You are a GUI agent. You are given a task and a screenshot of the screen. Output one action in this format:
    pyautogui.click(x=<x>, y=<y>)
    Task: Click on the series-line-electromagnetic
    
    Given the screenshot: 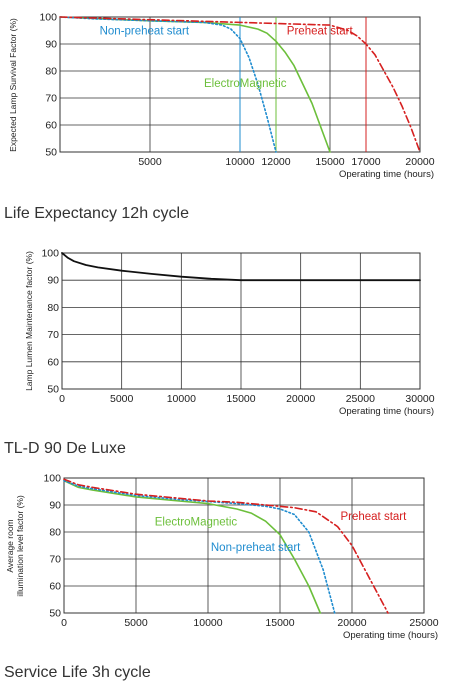 What is the action you would take?
    pyautogui.click(x=192, y=546)
    